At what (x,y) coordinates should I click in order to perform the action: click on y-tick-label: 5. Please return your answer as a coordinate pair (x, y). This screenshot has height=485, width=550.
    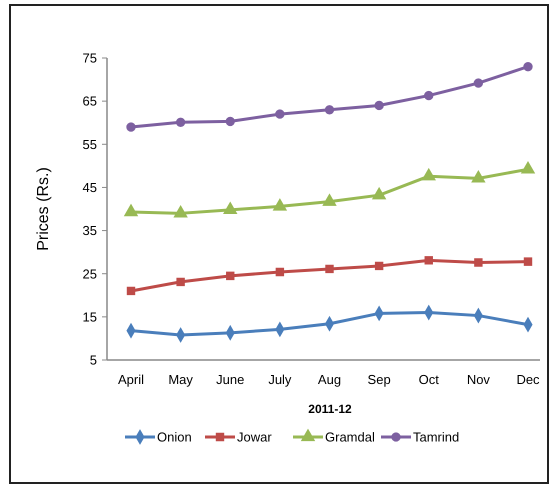
    Looking at the image, I should click on (93, 360).